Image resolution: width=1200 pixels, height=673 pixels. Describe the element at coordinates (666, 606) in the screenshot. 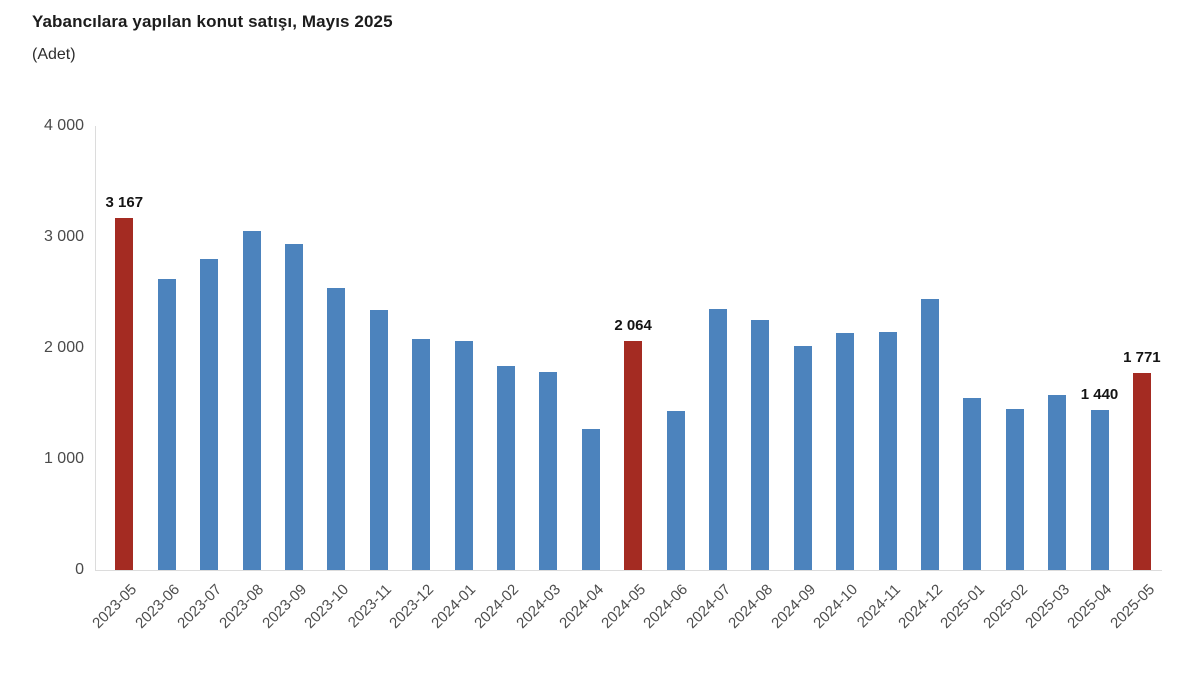

I see `x-axis-tick-label: 2024-06` at that location.